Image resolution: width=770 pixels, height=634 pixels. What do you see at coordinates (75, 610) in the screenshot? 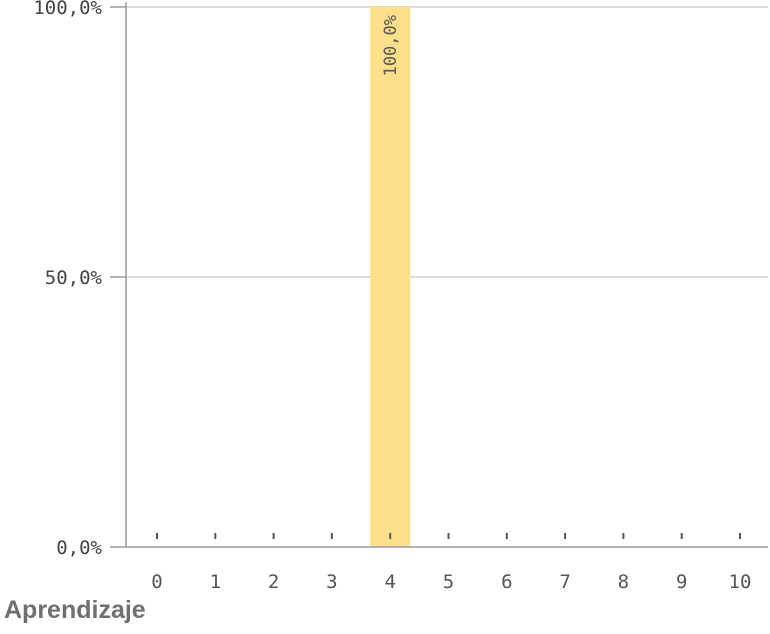
I see `chart-title: Aprendizaje` at bounding box center [75, 610].